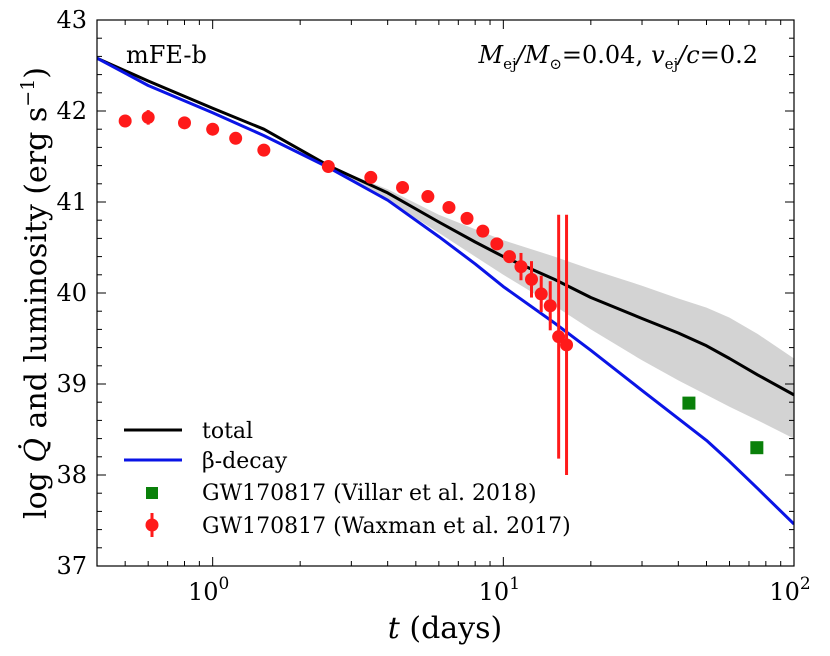 The height and width of the screenshot is (656, 830). What do you see at coordinates (28, 93) in the screenshot?
I see `y-axis-label-sup: −1` at bounding box center [28, 93].